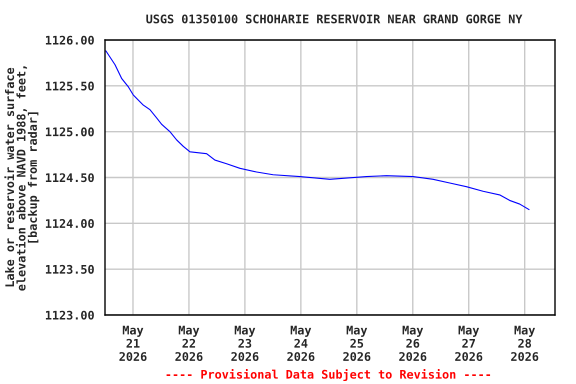 This screenshot has height=384, width=576. I want to click on x-tick-label: May 21 2026, so click(133, 344).